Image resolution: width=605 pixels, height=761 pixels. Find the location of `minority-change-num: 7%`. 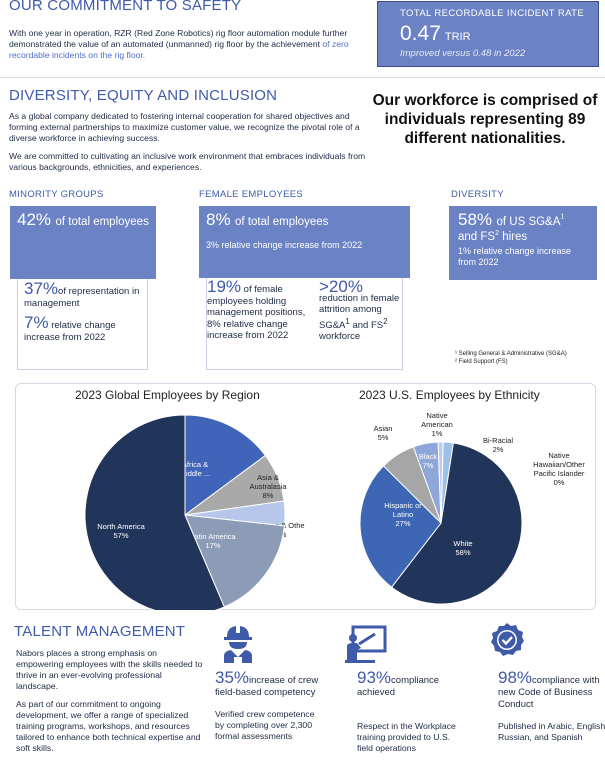

minority-change-num: 7% is located at coordinates (36, 322).